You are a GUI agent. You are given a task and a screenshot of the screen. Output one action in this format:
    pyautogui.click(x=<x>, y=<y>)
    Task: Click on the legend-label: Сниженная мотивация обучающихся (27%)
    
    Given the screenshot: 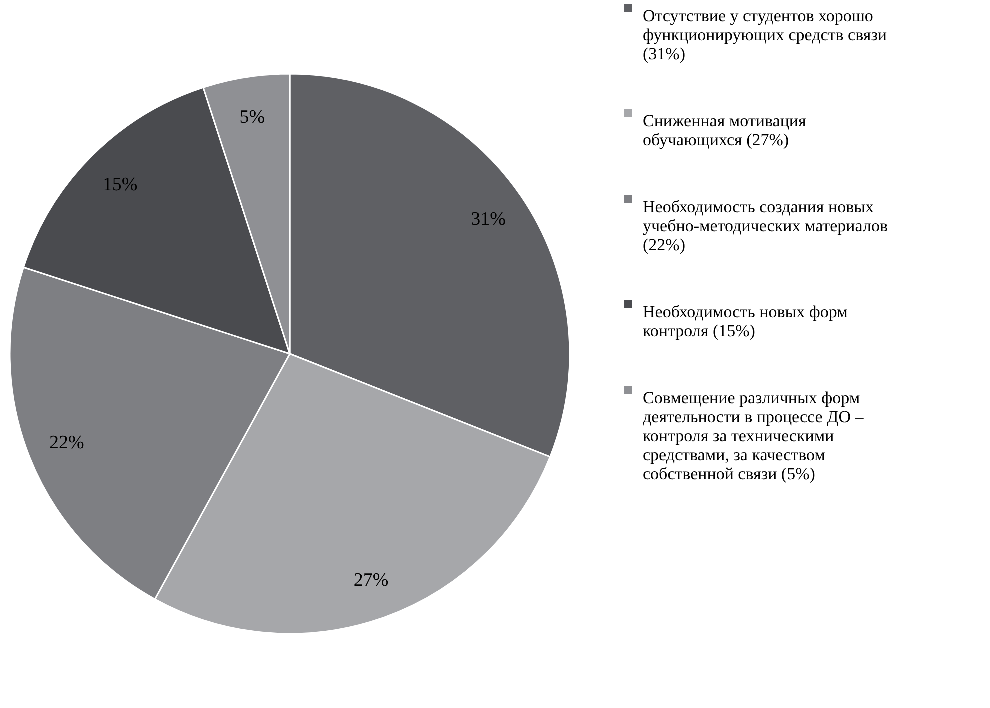 What is the action you would take?
    pyautogui.click(x=725, y=131)
    